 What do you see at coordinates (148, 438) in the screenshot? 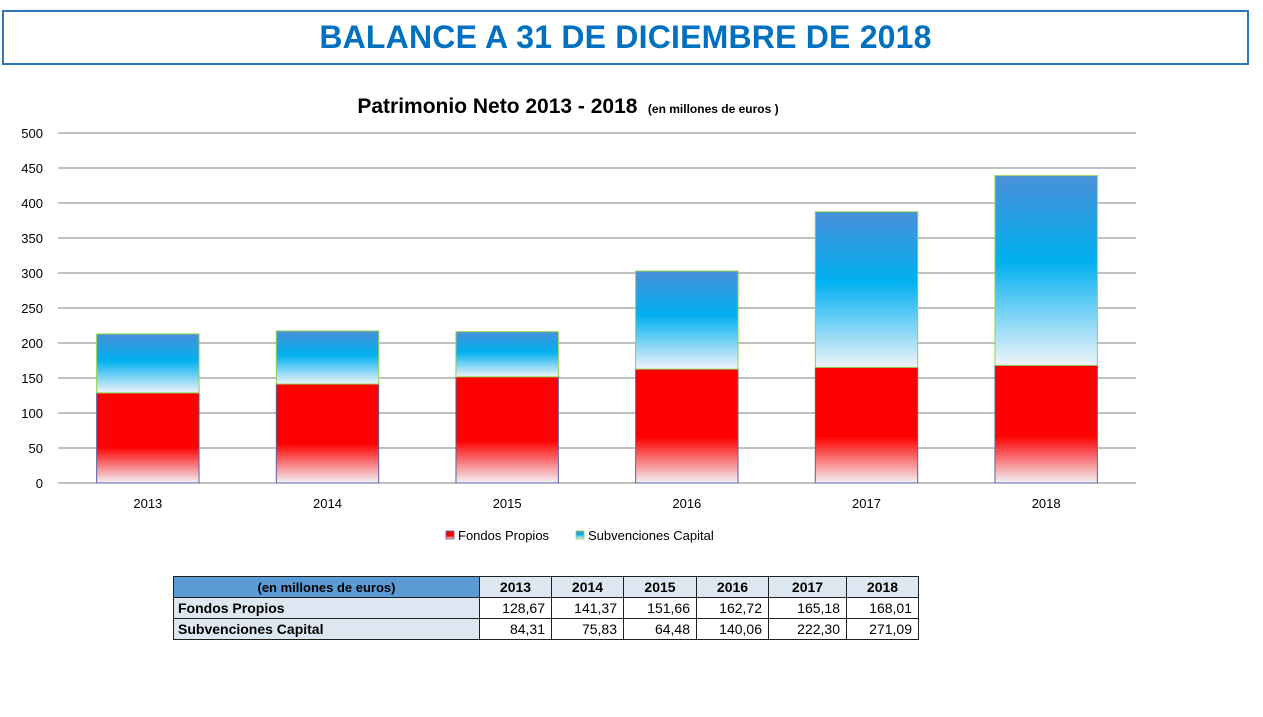
I see `bar-fondos-propios-2013` at bounding box center [148, 438].